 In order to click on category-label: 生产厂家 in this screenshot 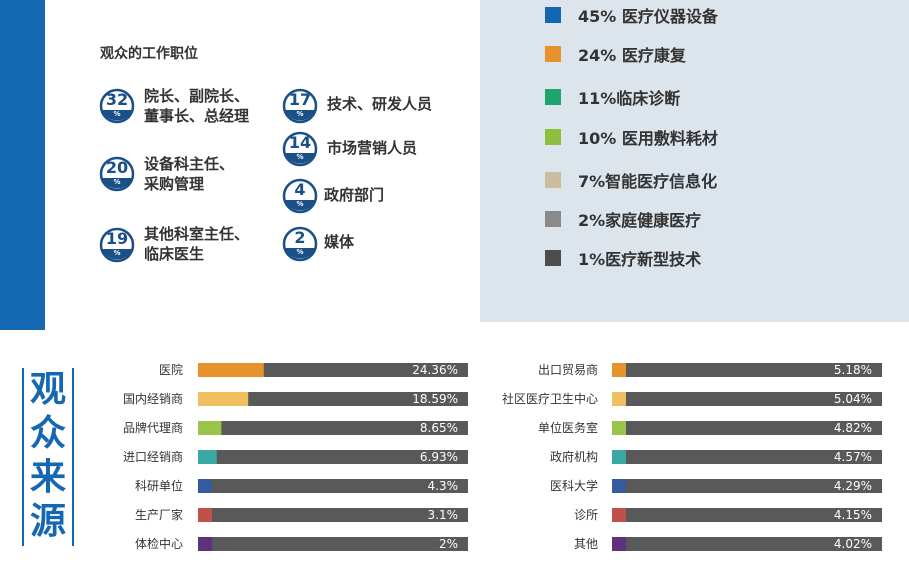, I will do `click(159, 514)`.